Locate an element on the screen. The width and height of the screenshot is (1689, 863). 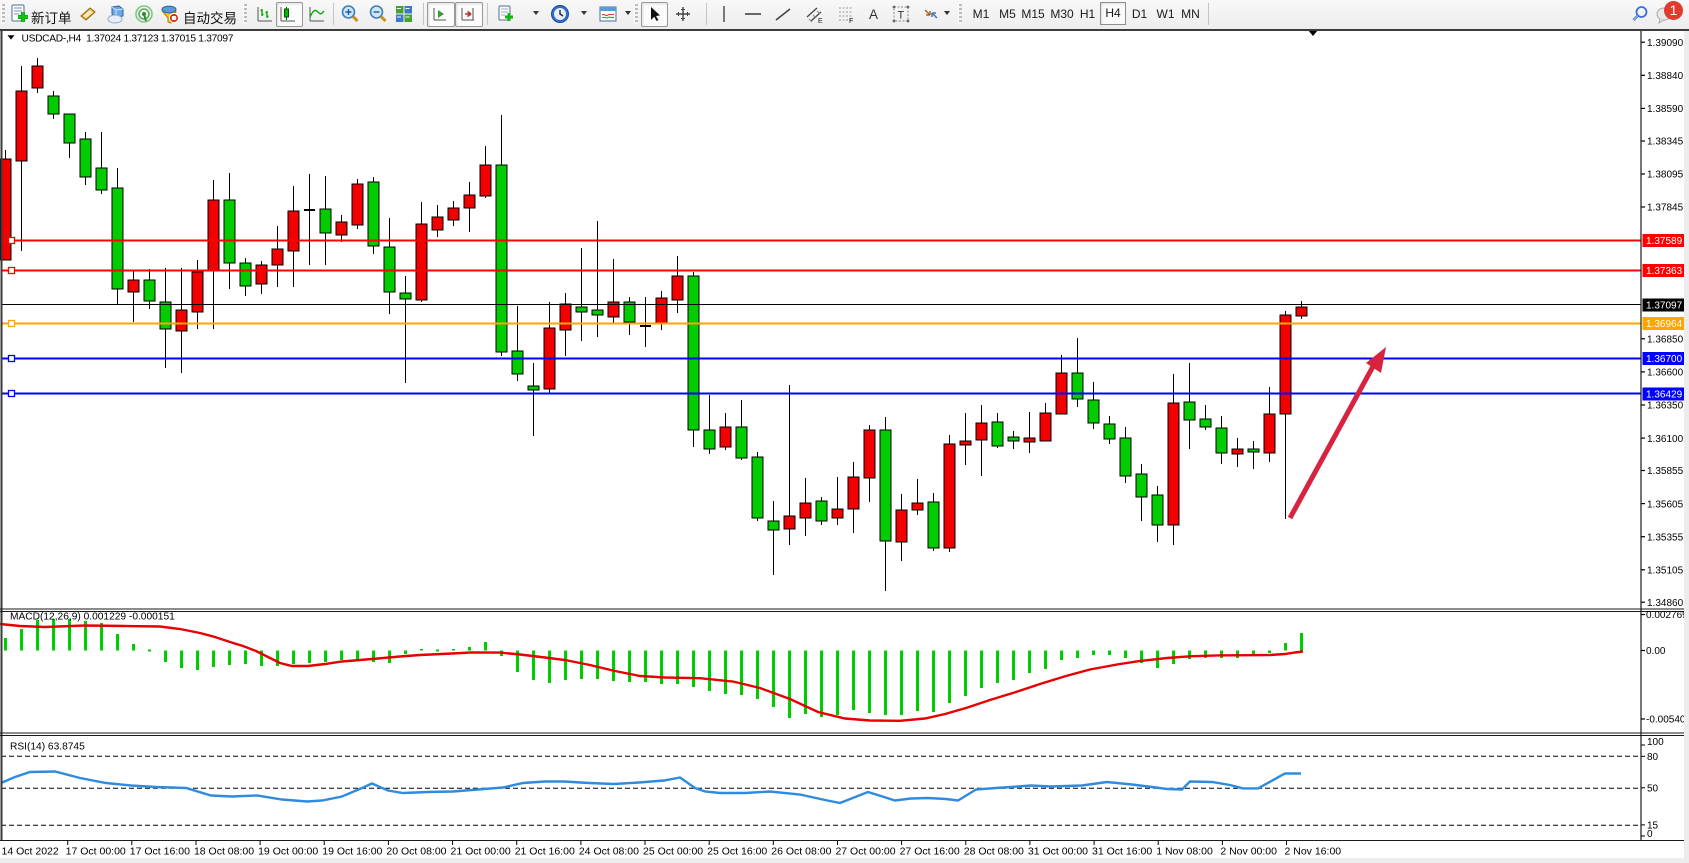
svg-text: 0.00 is located at coordinates (1656, 651).